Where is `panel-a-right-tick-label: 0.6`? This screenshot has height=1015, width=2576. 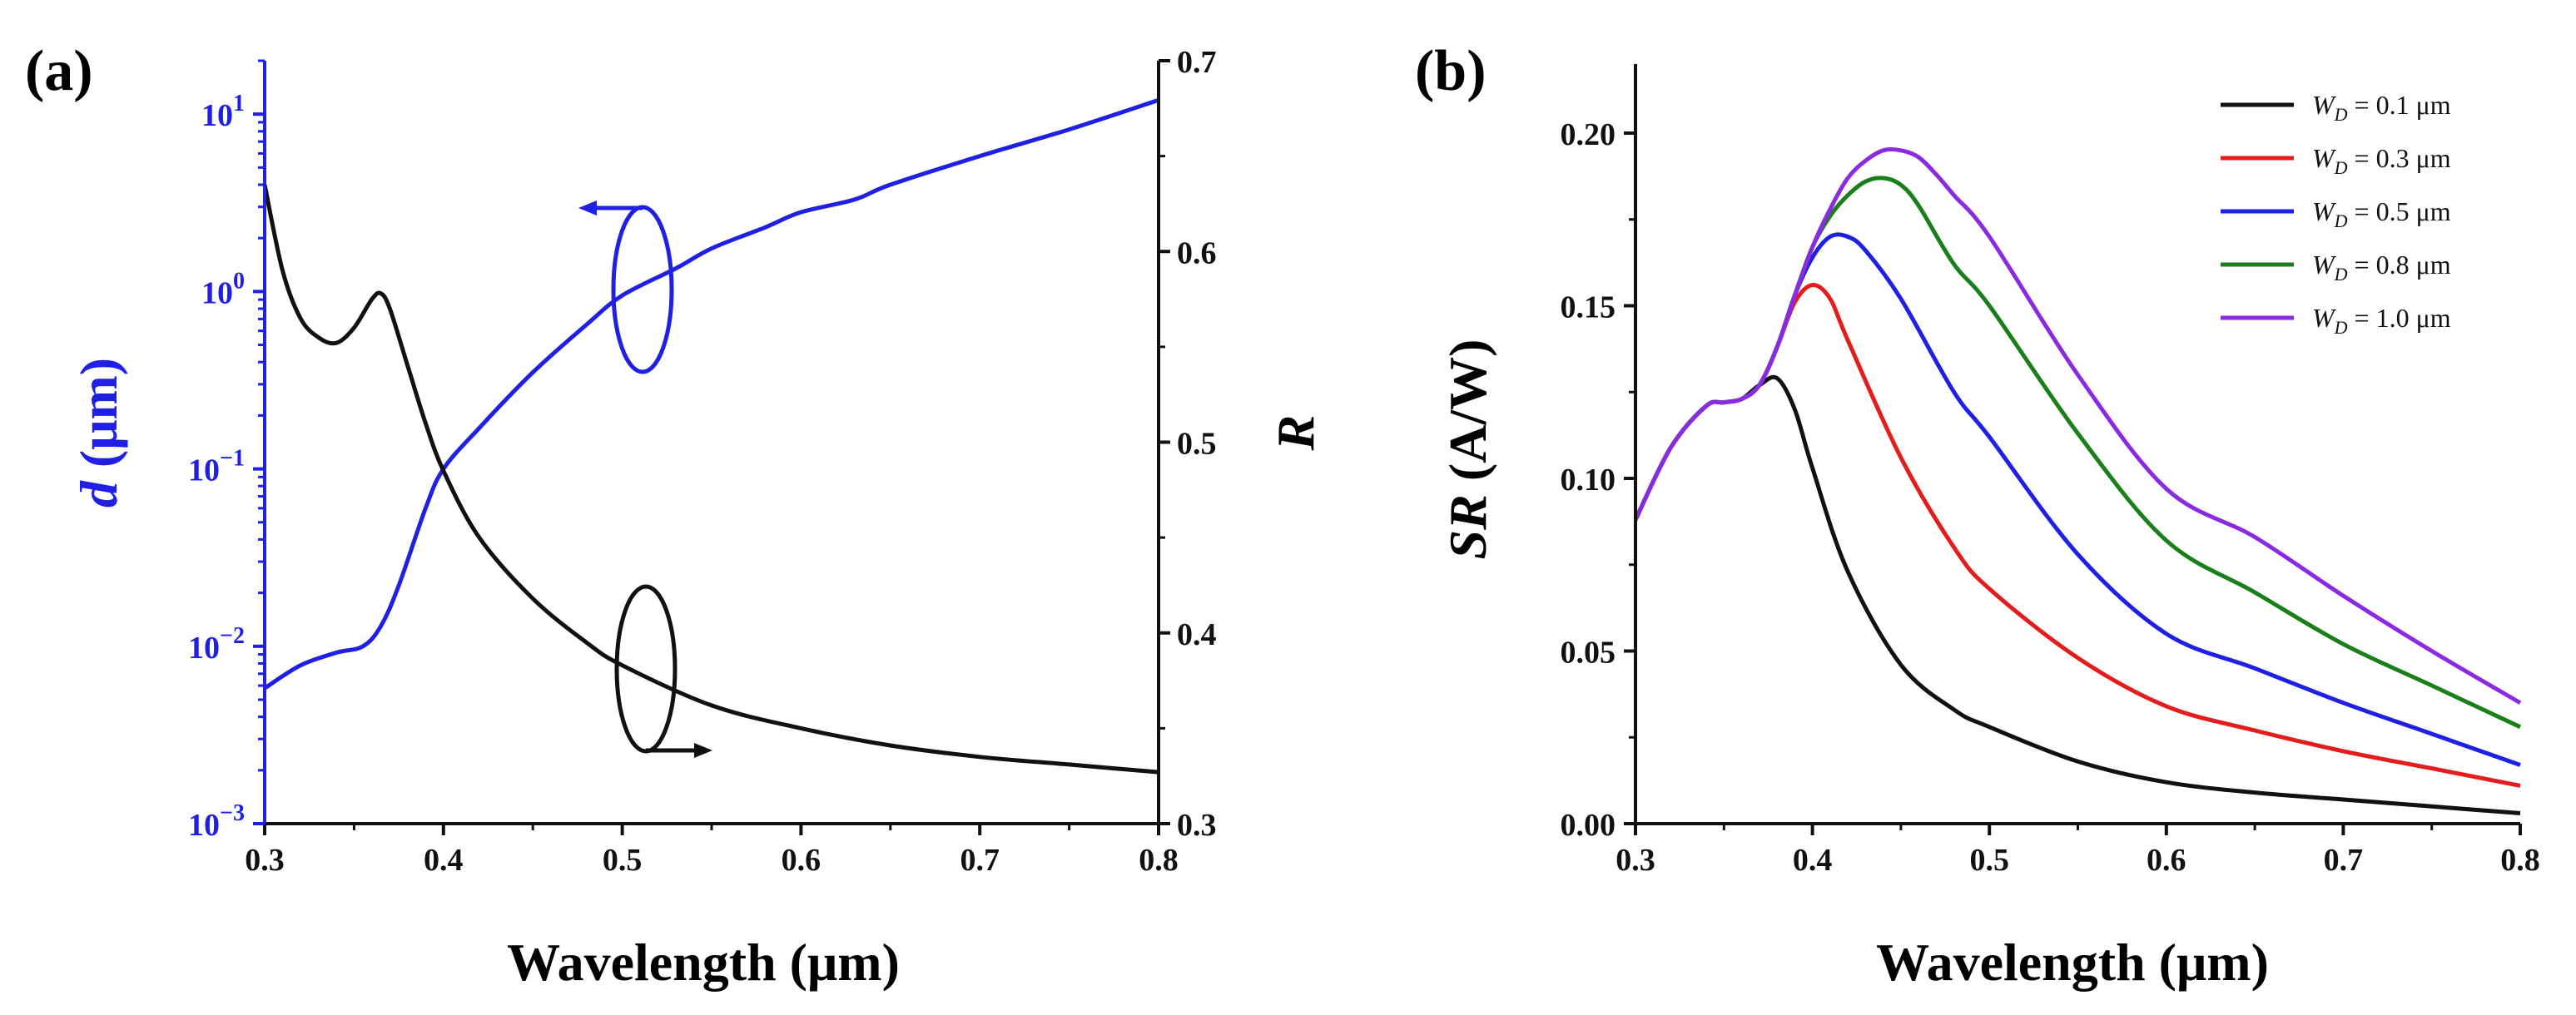 panel-a-right-tick-label: 0.6 is located at coordinates (1197, 253).